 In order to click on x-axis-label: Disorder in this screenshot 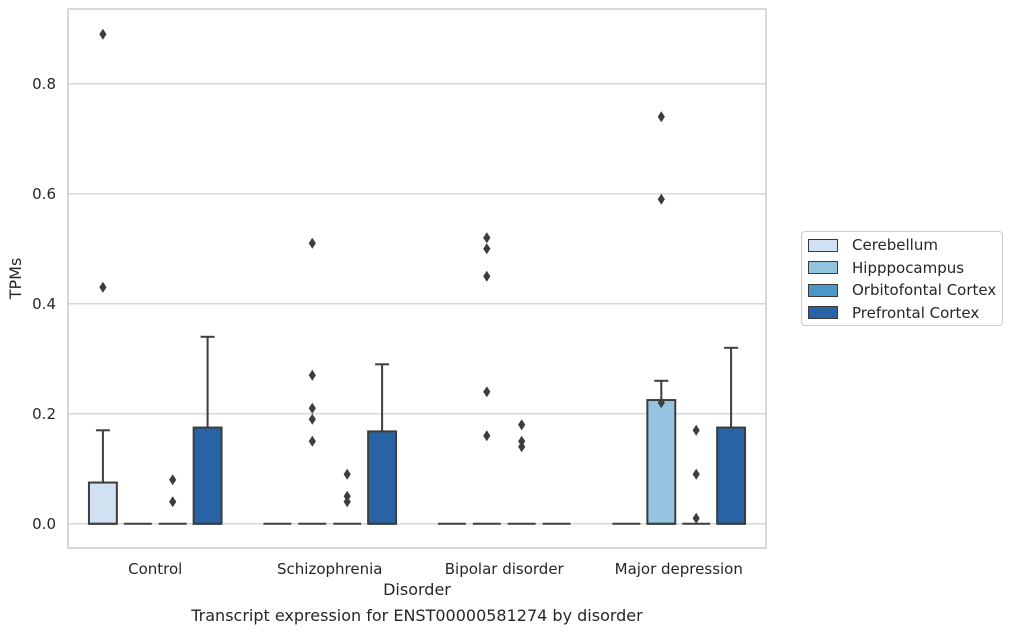, I will do `click(417, 589)`.